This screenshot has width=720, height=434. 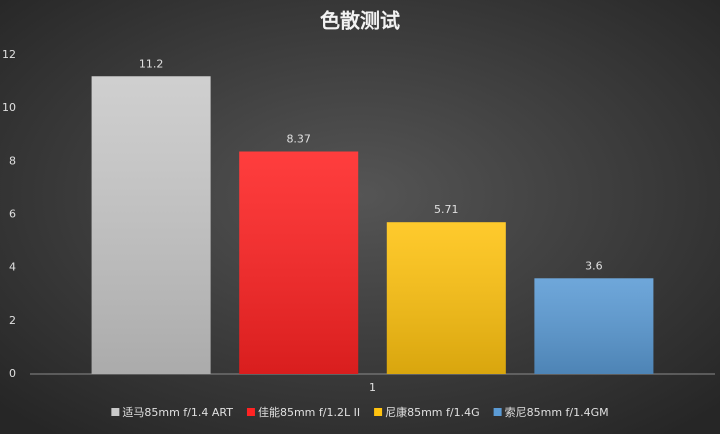 What do you see at coordinates (12, 267) in the screenshot?
I see `y-tick-label: 4` at bounding box center [12, 267].